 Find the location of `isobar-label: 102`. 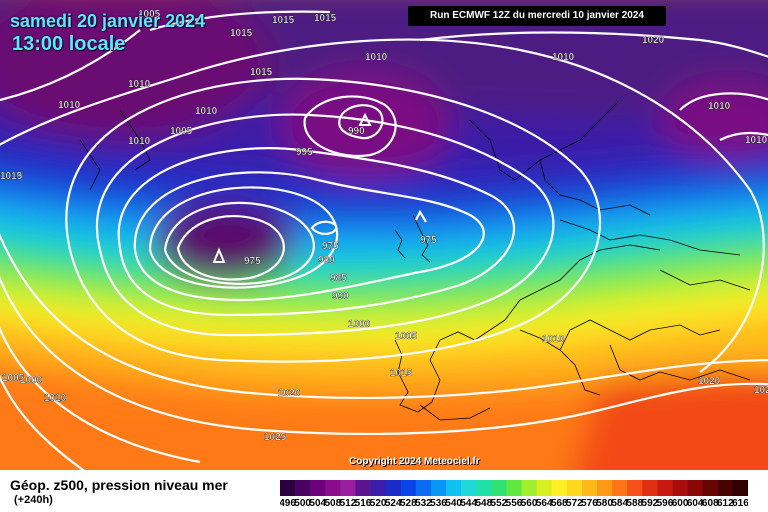

isobar-label: 102 is located at coordinates (761, 390).